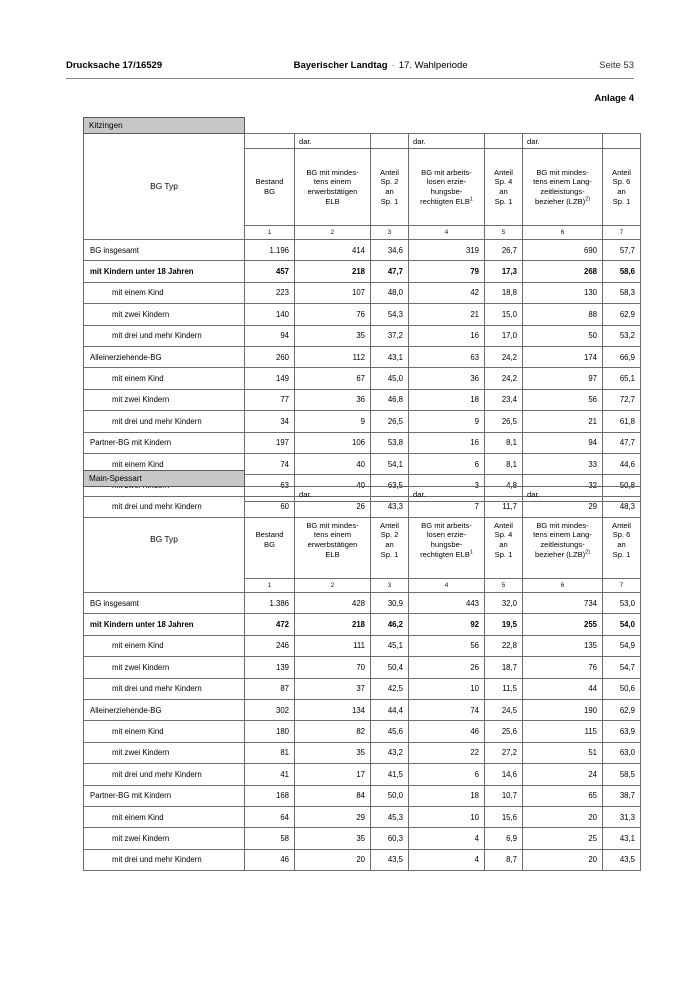  I want to click on table-cell-value: 149, so click(269, 378).